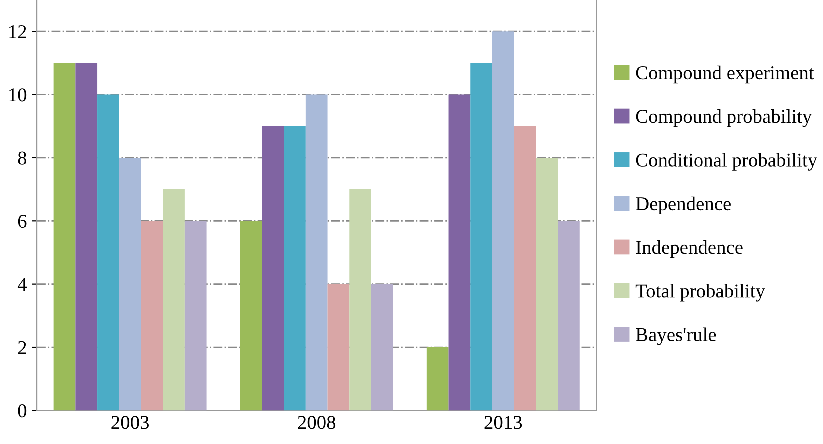 This screenshot has width=823, height=444. What do you see at coordinates (503, 423) in the screenshot?
I see `x-tick-label: 2013` at bounding box center [503, 423].